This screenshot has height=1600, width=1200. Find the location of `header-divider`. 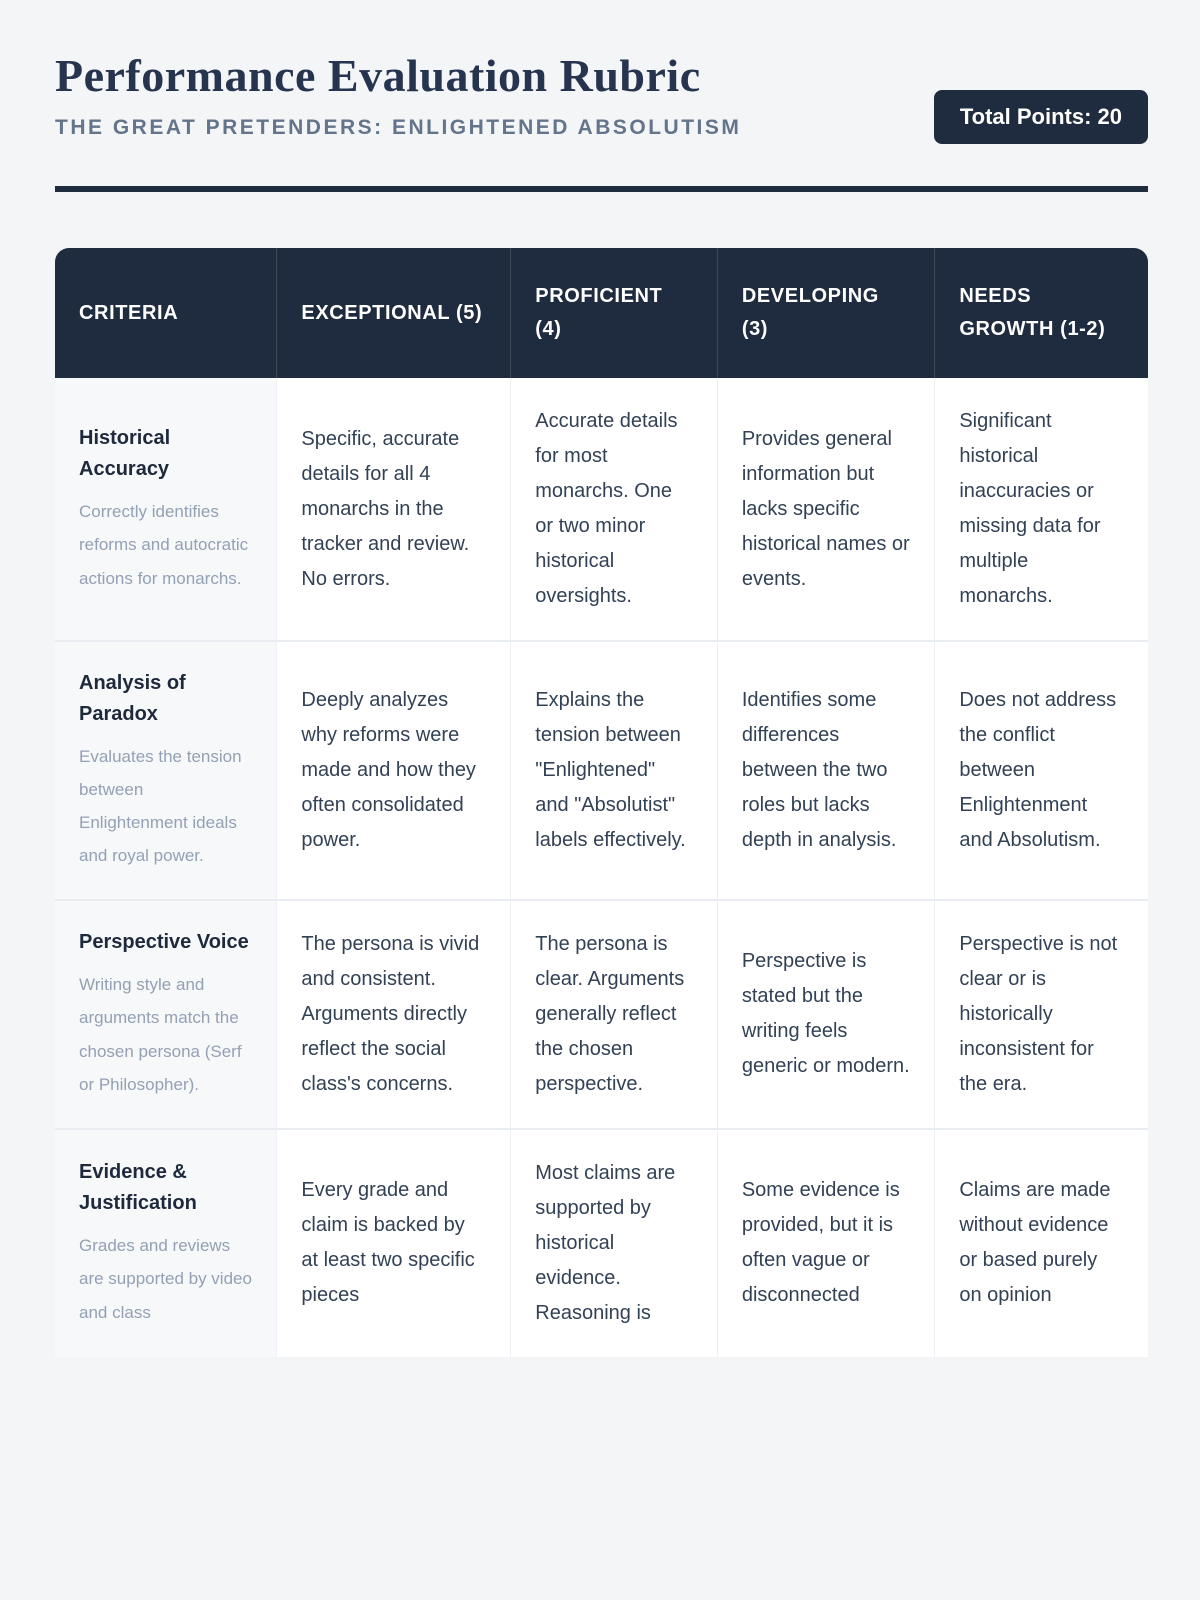

header-divider is located at coordinates (601, 189).